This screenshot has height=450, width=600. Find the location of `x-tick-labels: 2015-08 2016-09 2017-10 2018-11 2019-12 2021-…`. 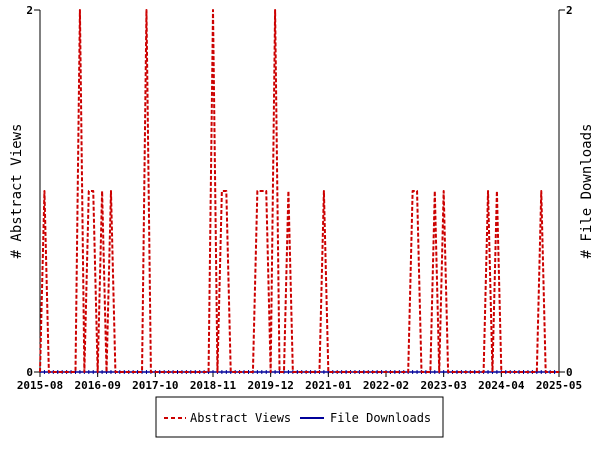

x-tick-labels: 2015-08 2016-09 2017-10 2018-11 2019-12 2021-… is located at coordinates (299, 382).